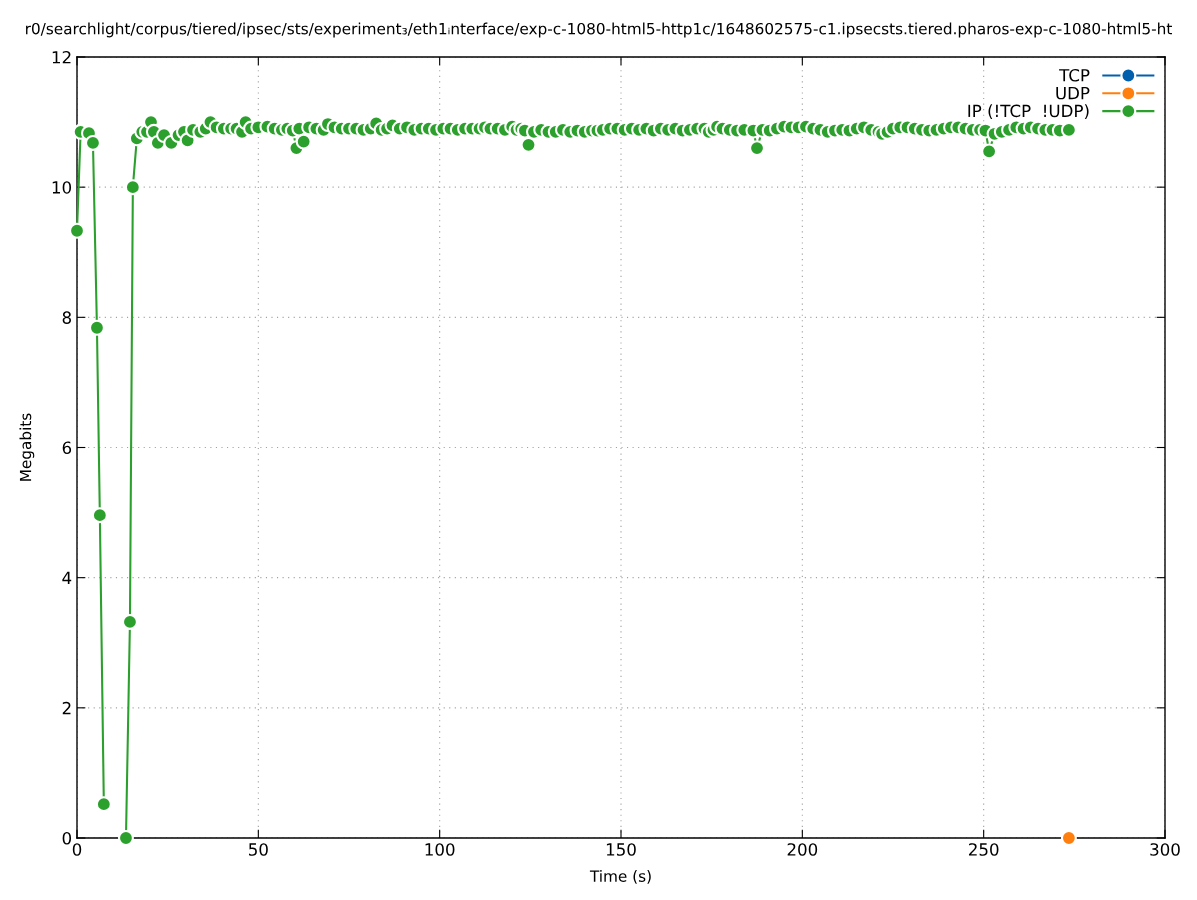  I want to click on chart-title: r0/searchlight/corpus/tiered/ipsec/sts/experiment₃/eth1ᵢnterface/exp-c-1080-html5-http1c/1648602575-c1.ipsecsts.tiered.pharos-exp-c-1080-html5-ht, so click(599, 30).